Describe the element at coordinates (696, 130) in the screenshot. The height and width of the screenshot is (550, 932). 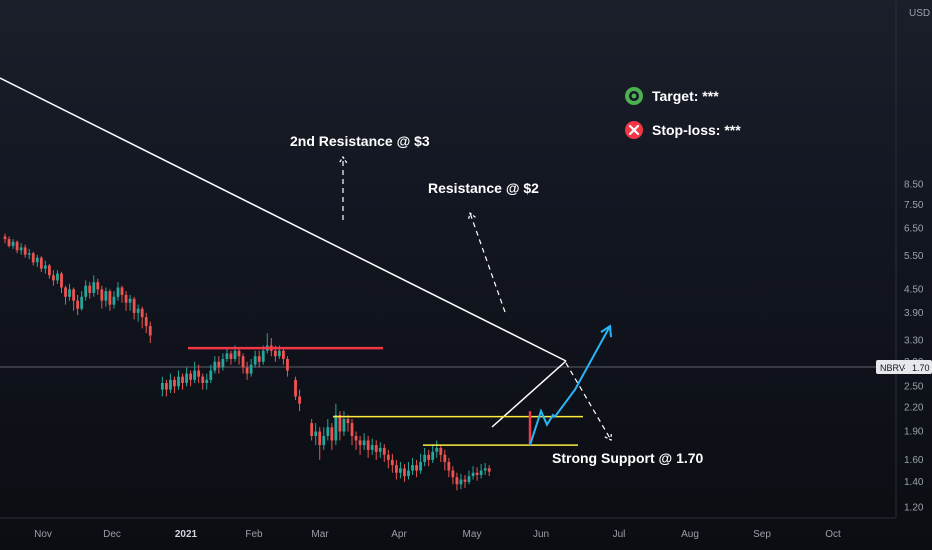
I see `stop-loss-label: Stop-loss: ***` at that location.